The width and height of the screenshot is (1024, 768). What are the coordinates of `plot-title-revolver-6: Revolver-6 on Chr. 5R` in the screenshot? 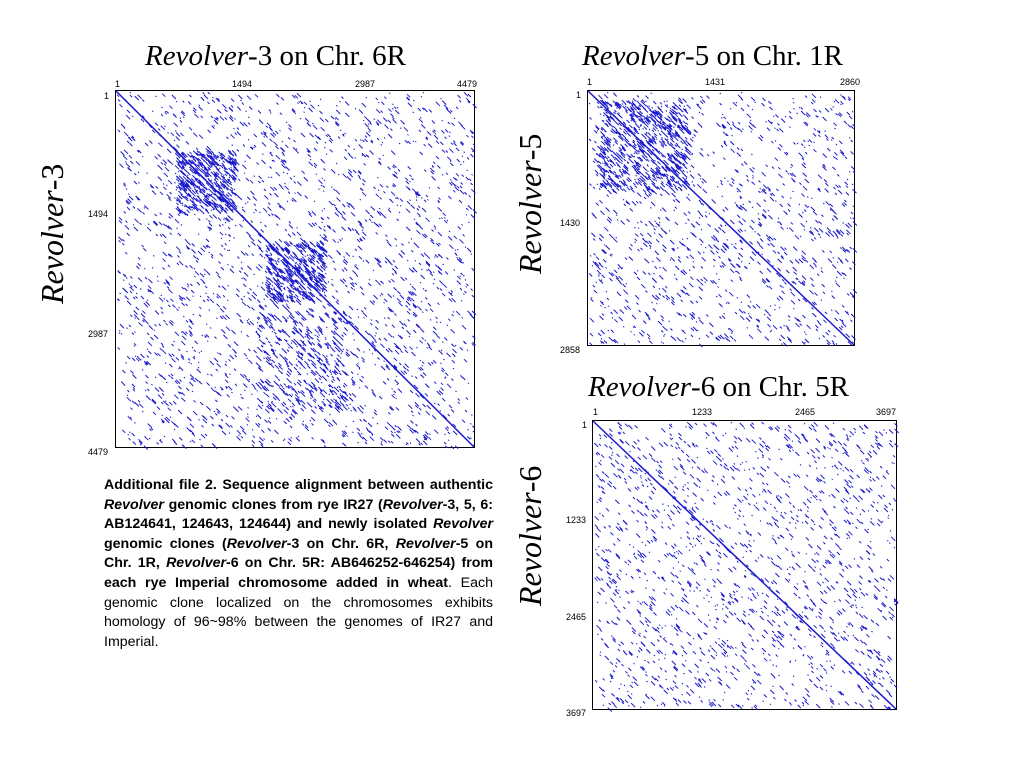 It's located at (718, 387).